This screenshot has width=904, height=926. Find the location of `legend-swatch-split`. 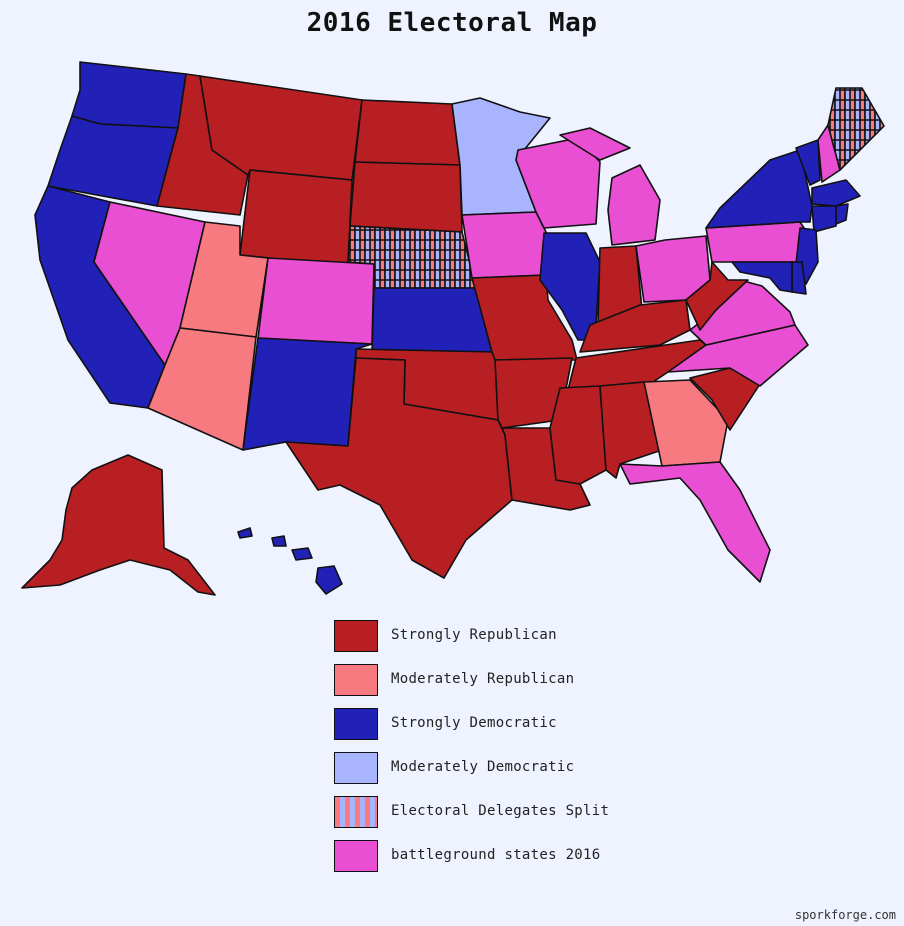

legend-swatch-split is located at coordinates (356, 812).